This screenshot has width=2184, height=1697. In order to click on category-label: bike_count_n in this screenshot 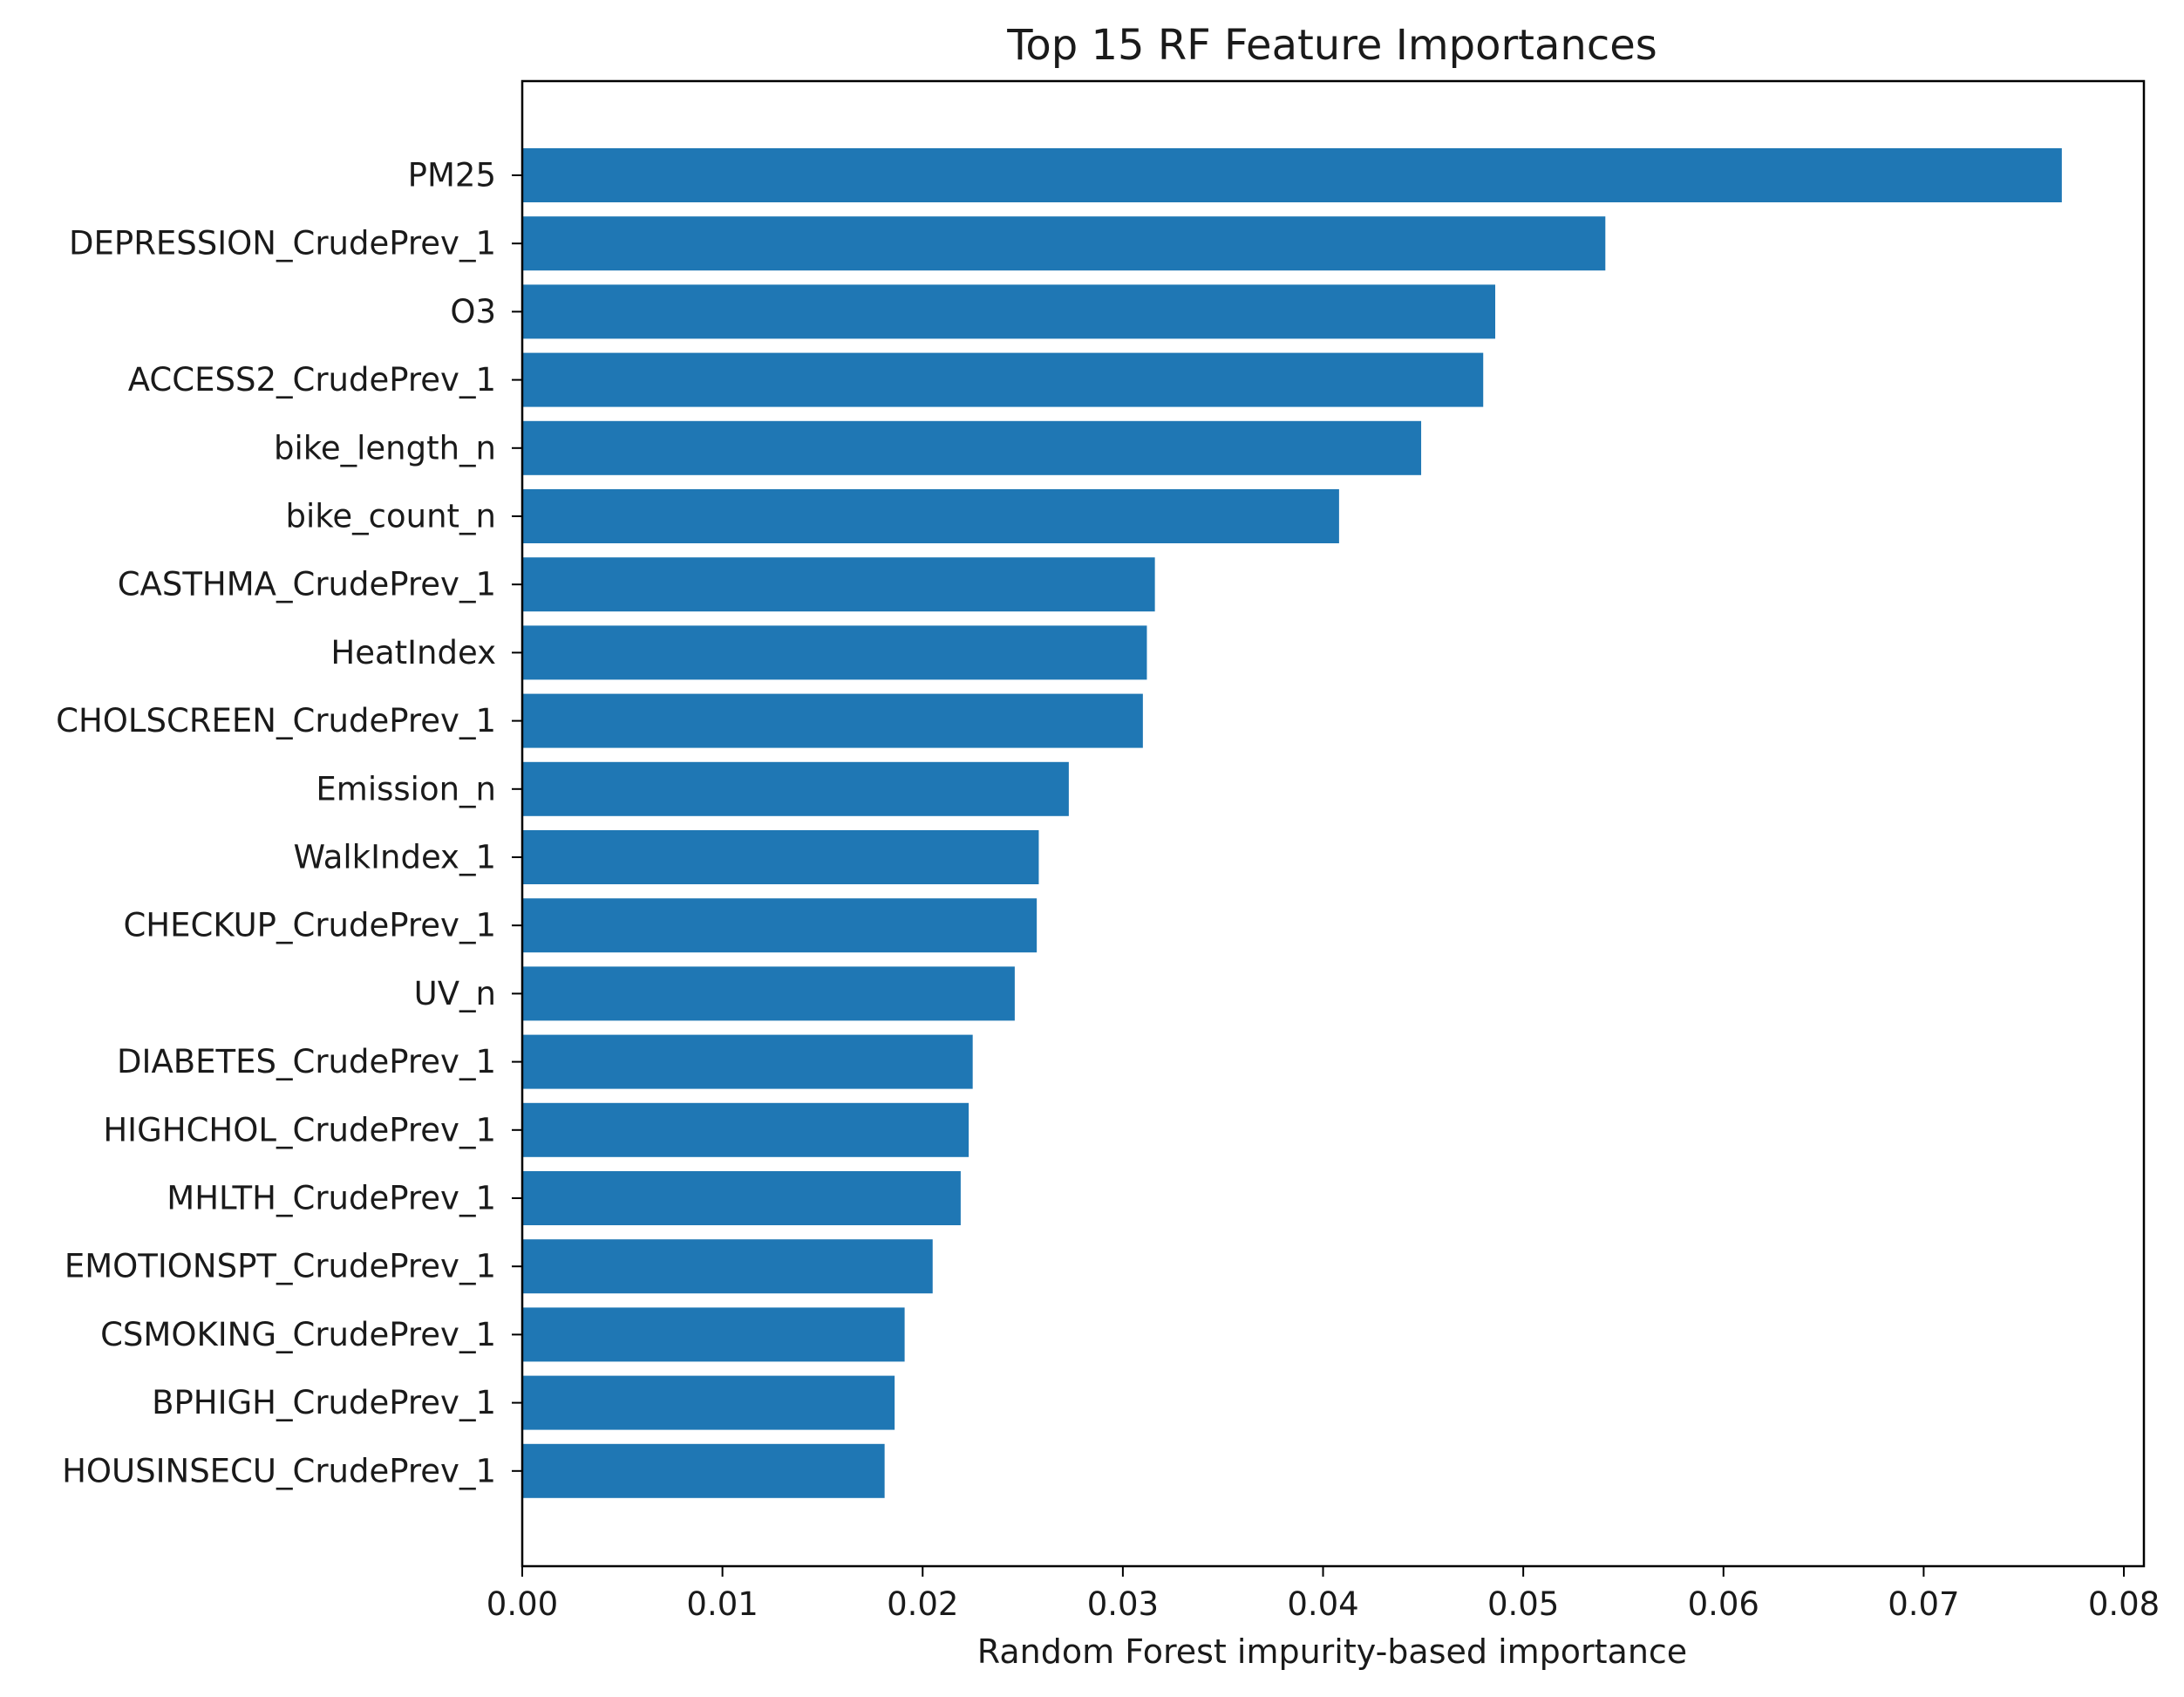, I will do `click(391, 516)`.